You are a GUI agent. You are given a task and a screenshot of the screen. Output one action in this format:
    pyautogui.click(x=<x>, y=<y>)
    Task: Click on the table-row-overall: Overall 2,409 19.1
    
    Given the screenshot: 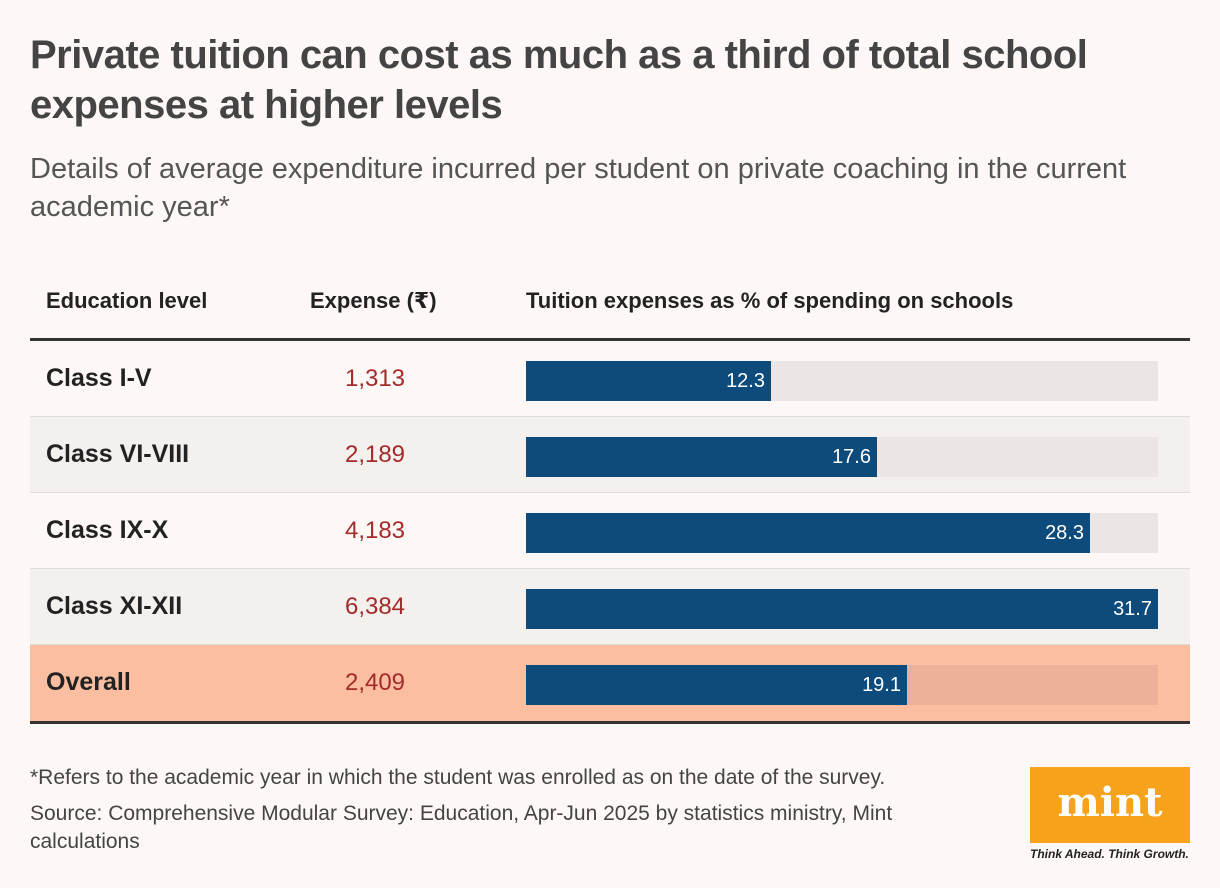 What is the action you would take?
    pyautogui.click(x=610, y=683)
    